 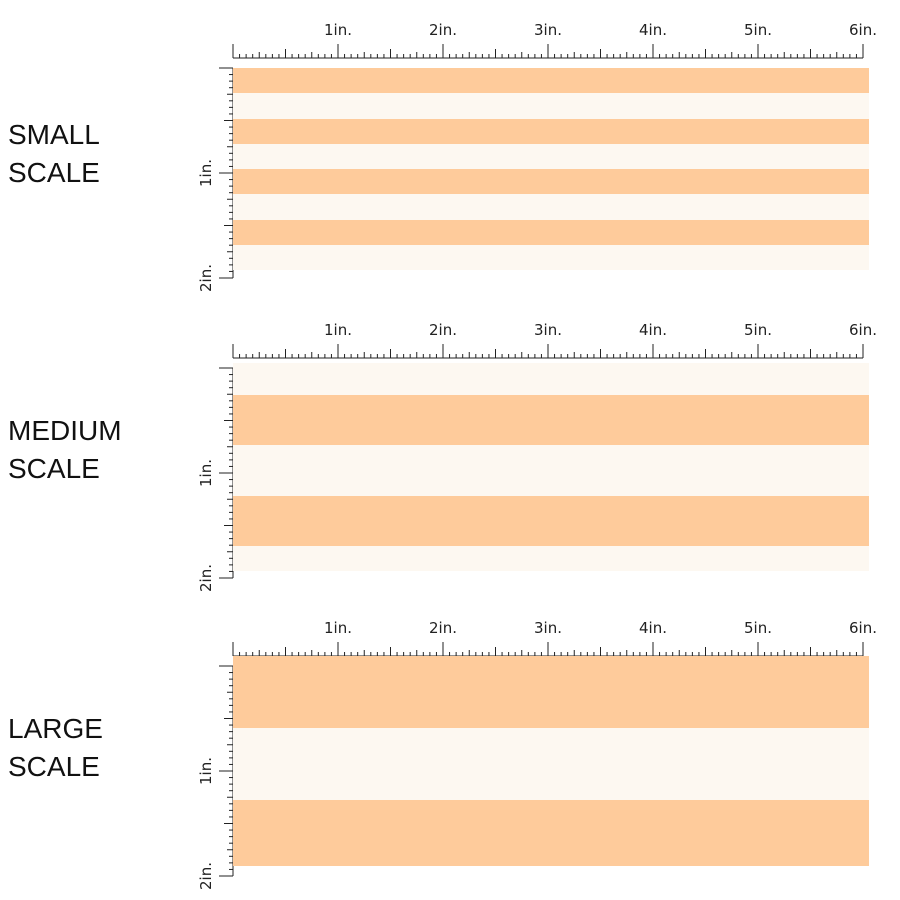 I want to click on scale-label: MEDIUM SCALE, so click(x=65, y=449).